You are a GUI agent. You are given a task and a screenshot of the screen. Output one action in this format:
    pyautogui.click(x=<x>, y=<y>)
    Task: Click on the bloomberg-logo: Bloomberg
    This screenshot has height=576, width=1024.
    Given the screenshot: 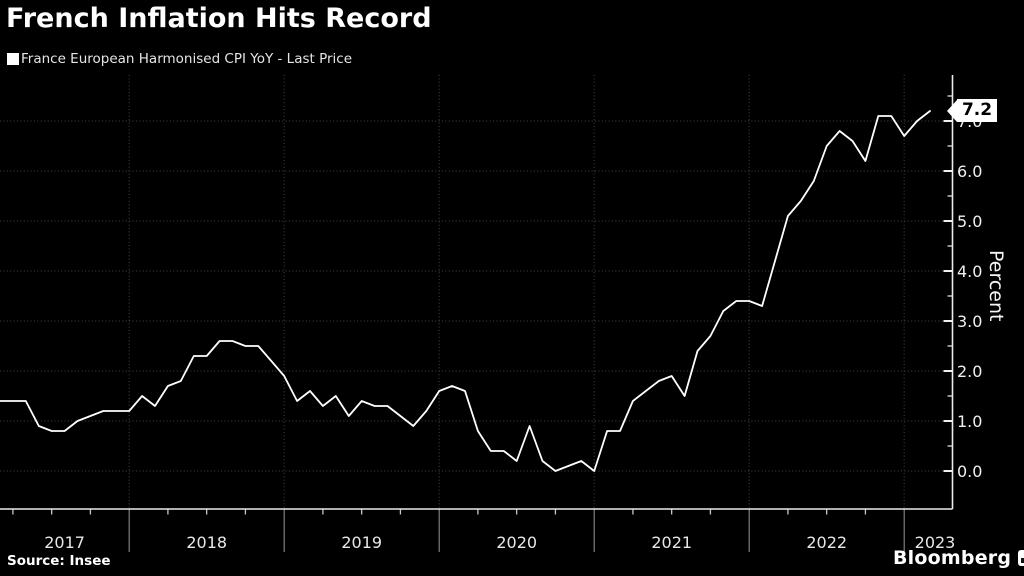 What is the action you would take?
    pyautogui.click(x=958, y=558)
    